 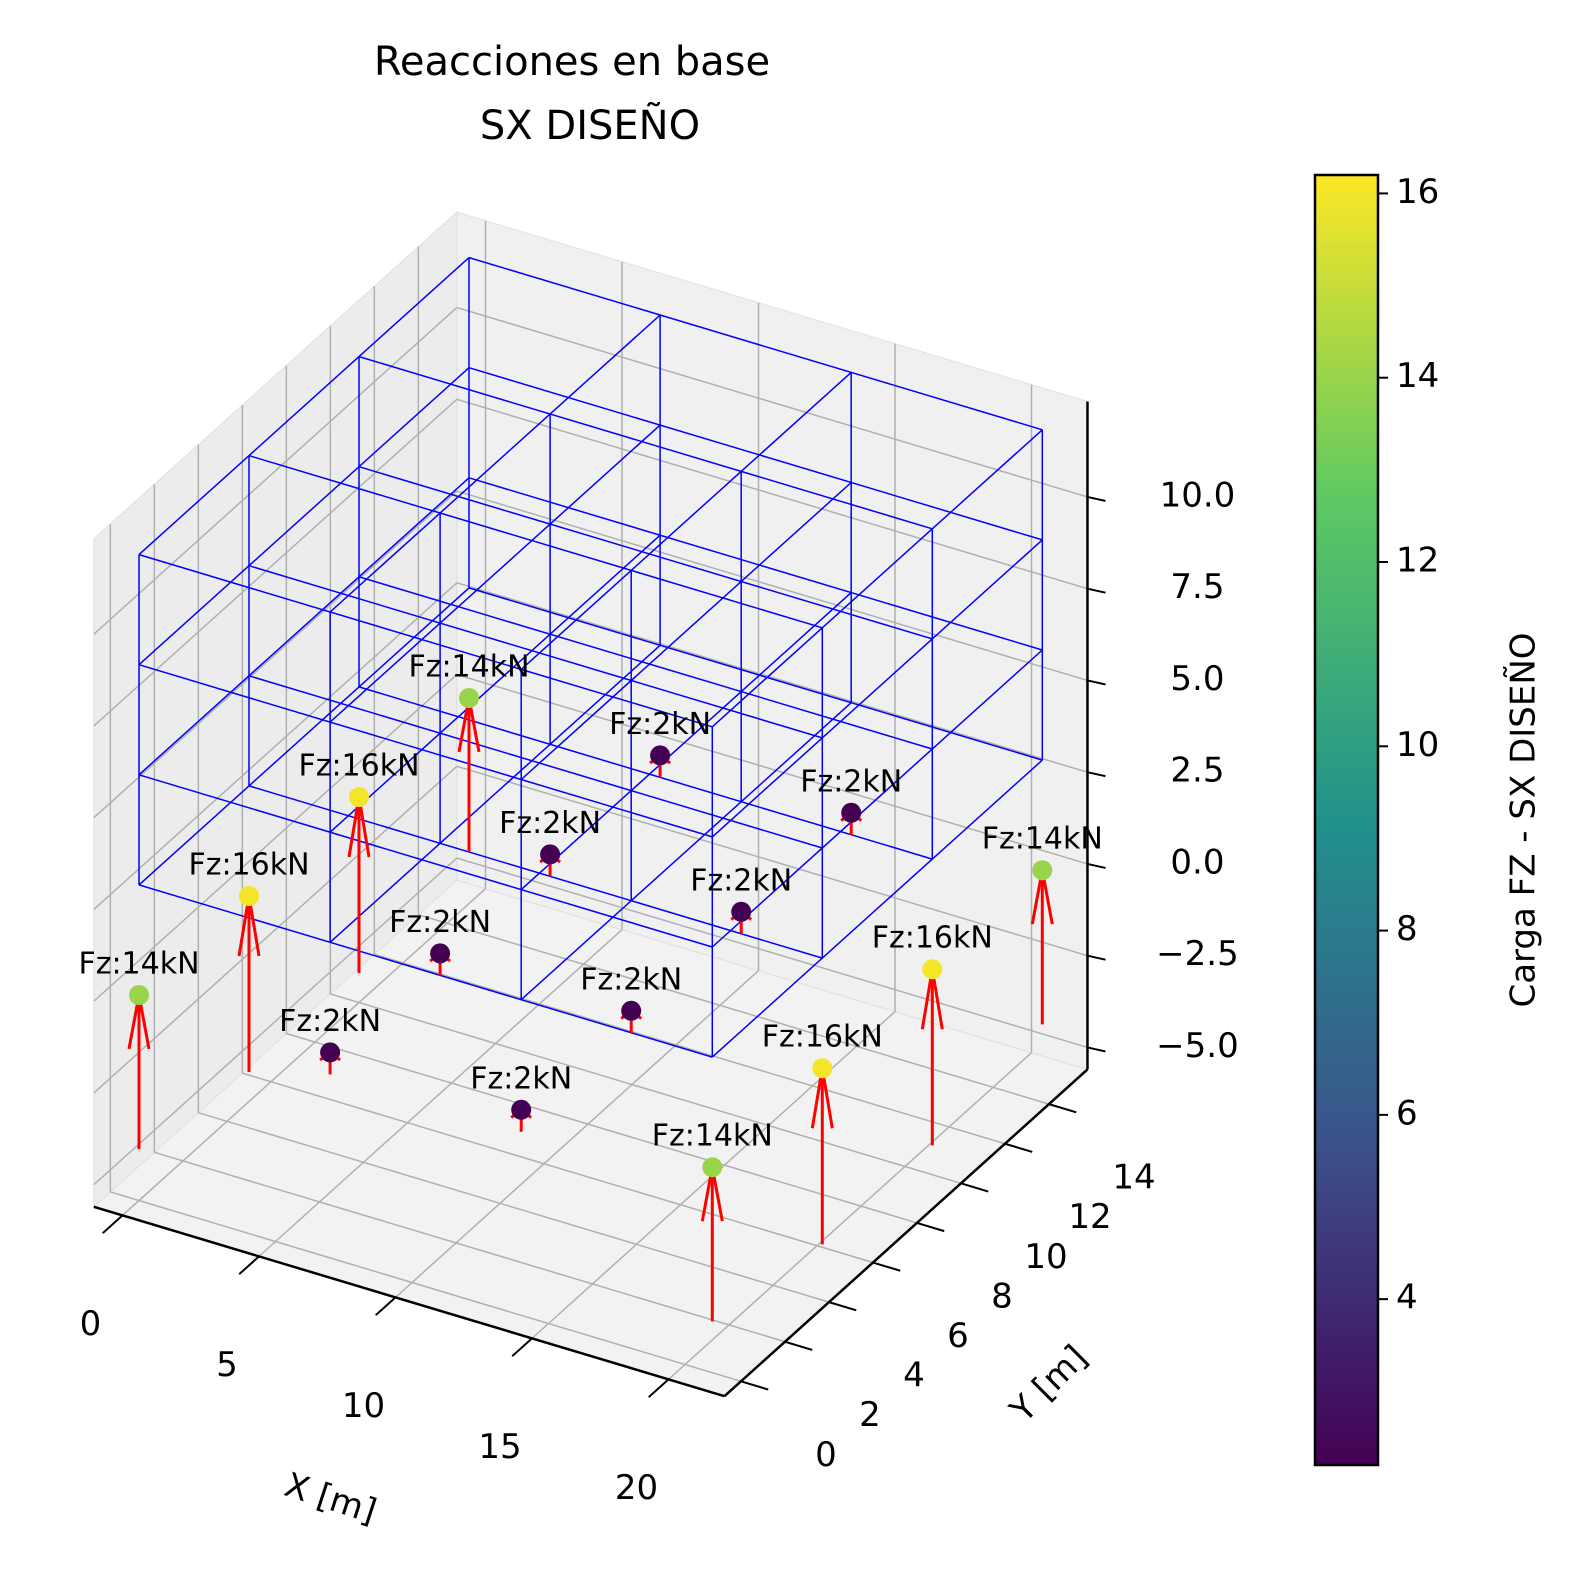 What do you see at coordinates (1346, 820) in the screenshot?
I see `colorbar` at bounding box center [1346, 820].